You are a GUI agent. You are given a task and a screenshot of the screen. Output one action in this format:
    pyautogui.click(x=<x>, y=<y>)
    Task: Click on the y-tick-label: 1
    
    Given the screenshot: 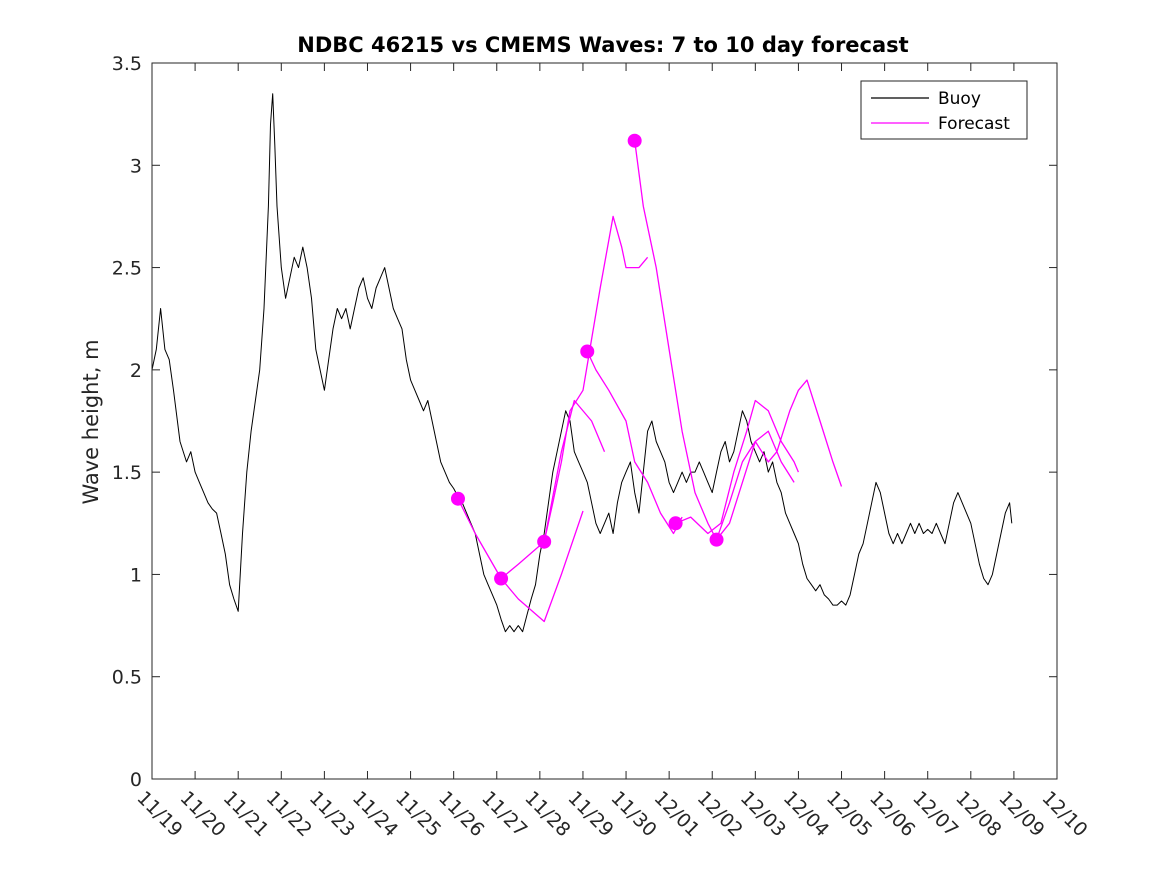 What is the action you would take?
    pyautogui.click(x=136, y=575)
    